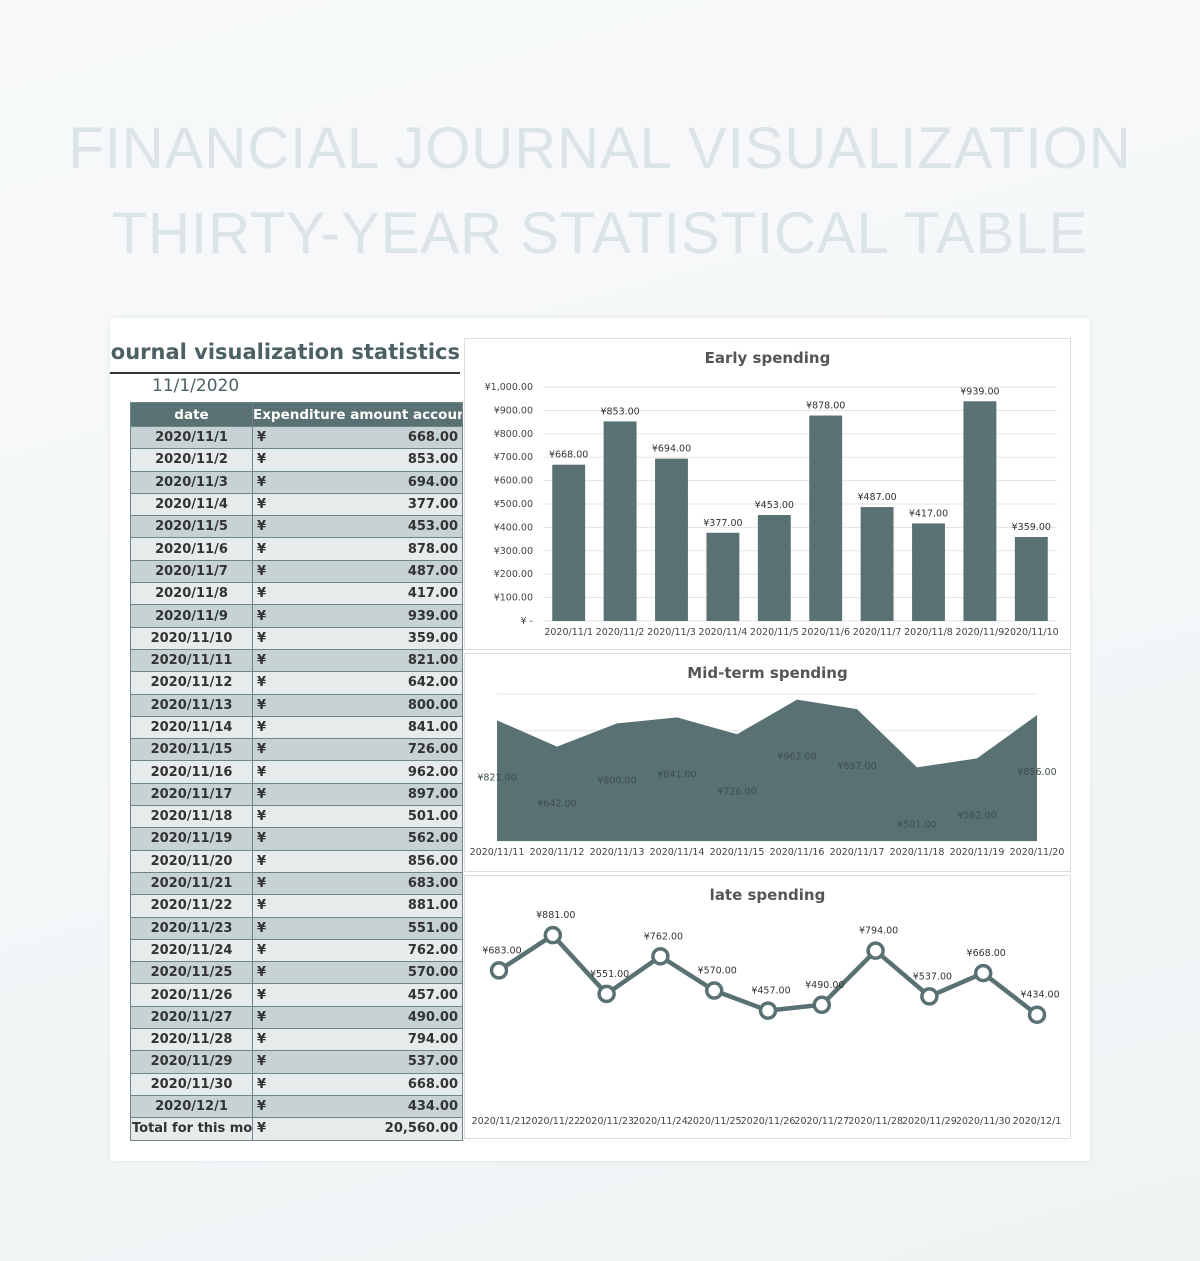 The width and height of the screenshot is (1200, 1261). Describe the element at coordinates (366, 1062) in the screenshot. I see `row-amount: 537.00` at that location.